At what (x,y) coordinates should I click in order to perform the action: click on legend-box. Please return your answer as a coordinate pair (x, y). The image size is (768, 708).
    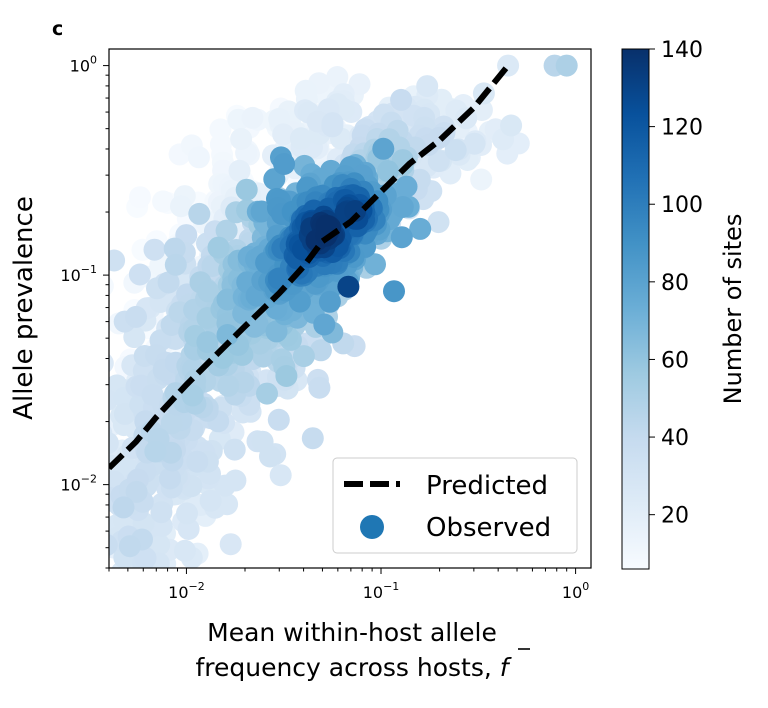
    Looking at the image, I should click on (455, 505).